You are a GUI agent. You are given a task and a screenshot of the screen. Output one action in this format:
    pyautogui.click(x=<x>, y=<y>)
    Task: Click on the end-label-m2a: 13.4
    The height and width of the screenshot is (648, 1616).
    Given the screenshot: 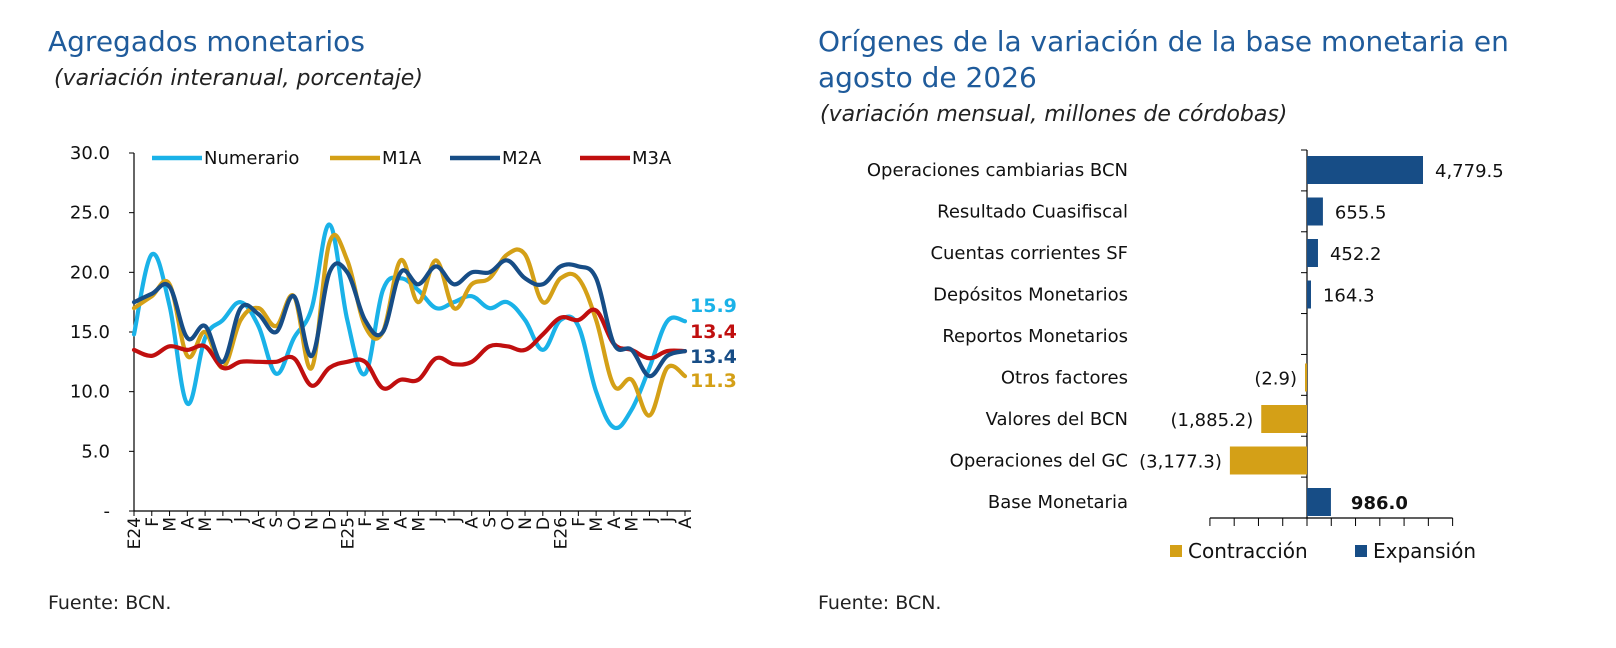 What is the action you would take?
    pyautogui.click(x=713, y=357)
    